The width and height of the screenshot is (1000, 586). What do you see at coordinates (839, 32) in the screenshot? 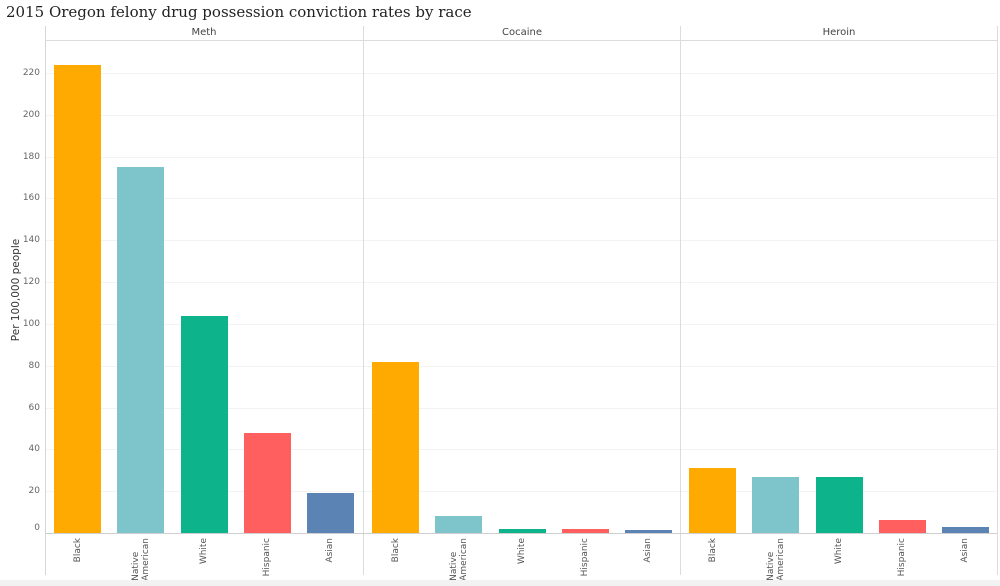
I see `panel-header-heroin: Heroin` at bounding box center [839, 32].